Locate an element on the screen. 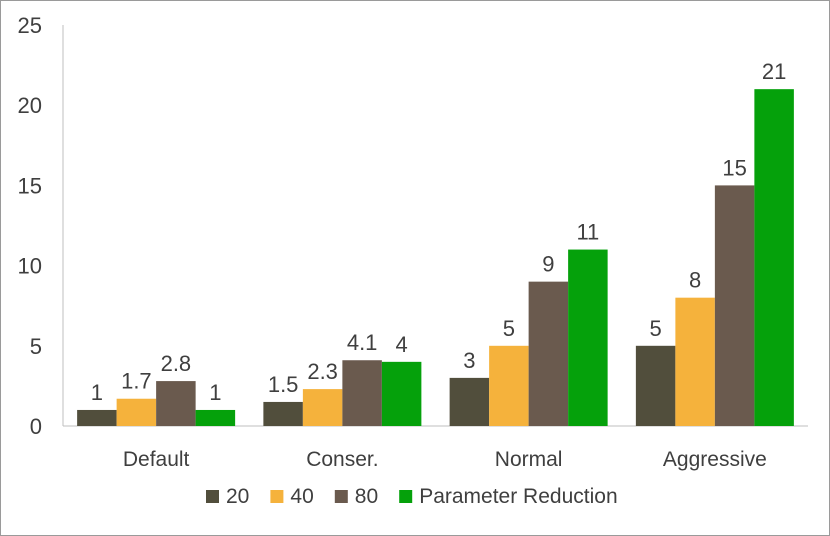 This screenshot has width=830, height=536. x-category-label: Normal is located at coordinates (529, 459).